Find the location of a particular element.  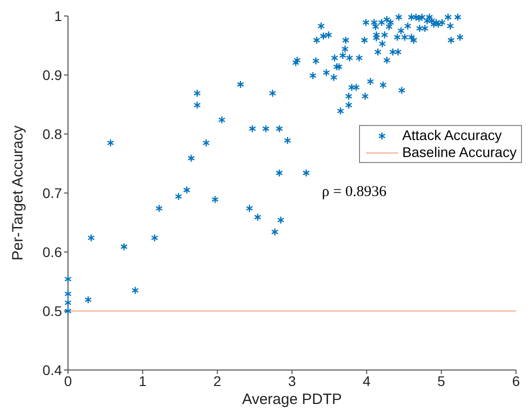

x-tick-label: 5 is located at coordinates (441, 380).